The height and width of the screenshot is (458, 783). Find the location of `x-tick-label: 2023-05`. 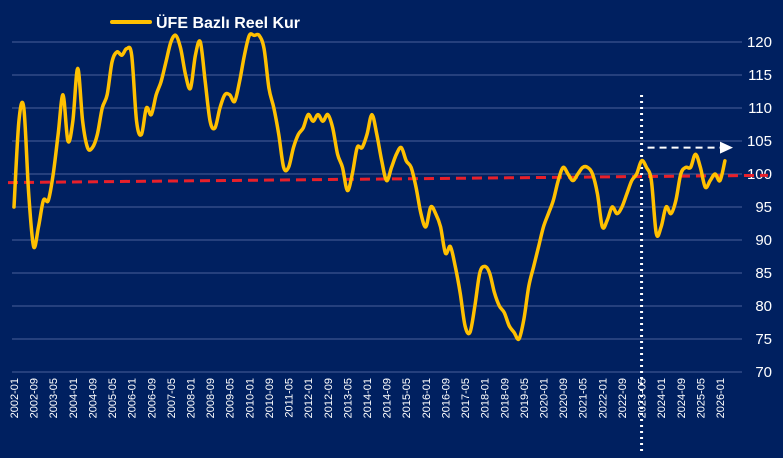

x-tick-label: 2023-05 is located at coordinates (643, 398).